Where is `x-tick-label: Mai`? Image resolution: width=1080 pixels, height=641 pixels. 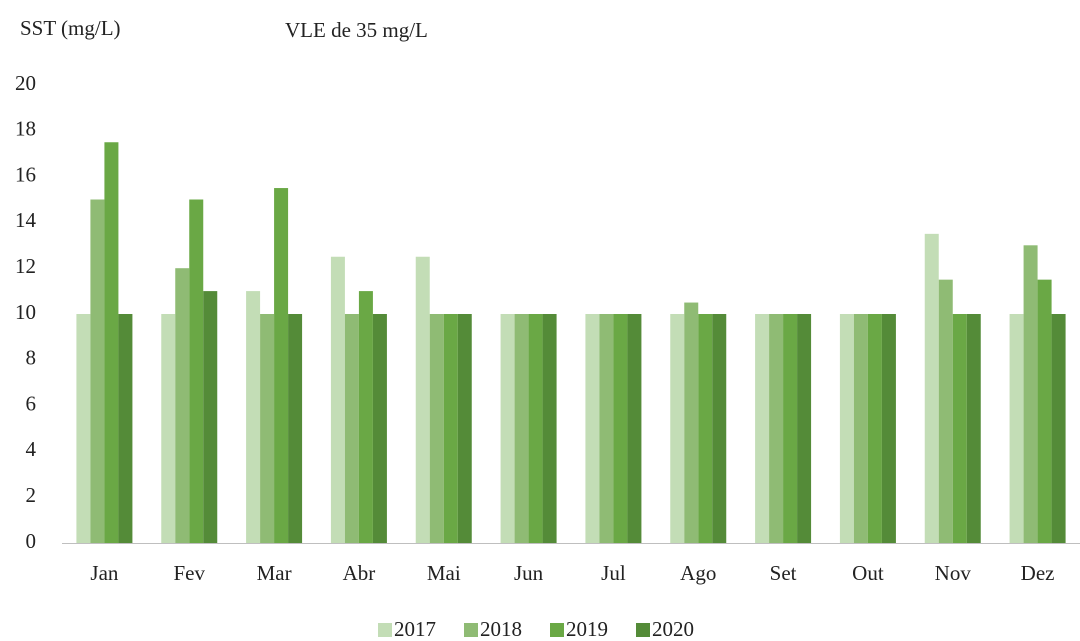
x-tick-label: Mai is located at coordinates (444, 573).